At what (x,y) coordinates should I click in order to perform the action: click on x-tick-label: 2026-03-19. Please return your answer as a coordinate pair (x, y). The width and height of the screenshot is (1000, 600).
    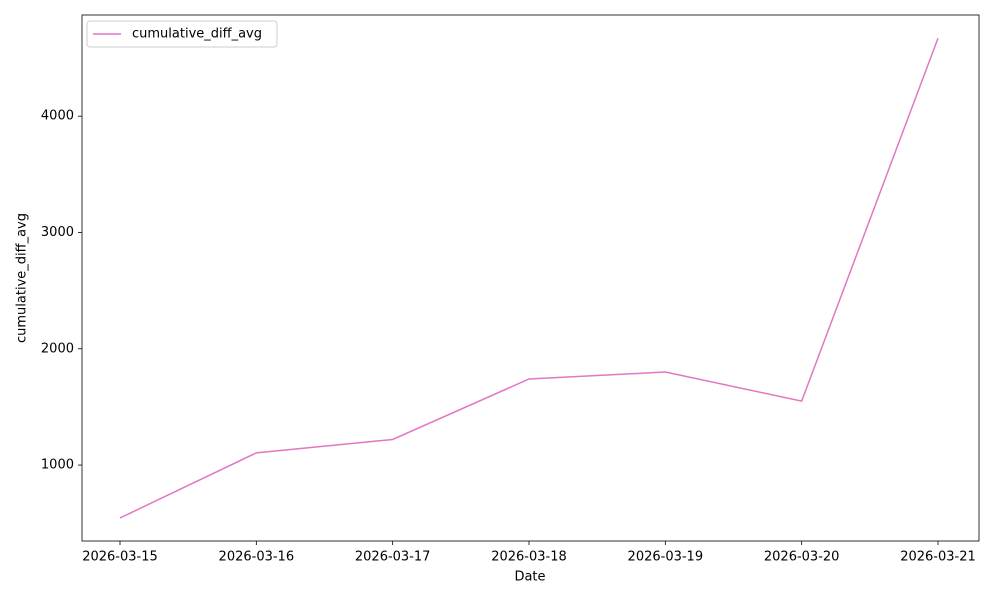
    Looking at the image, I should click on (666, 557).